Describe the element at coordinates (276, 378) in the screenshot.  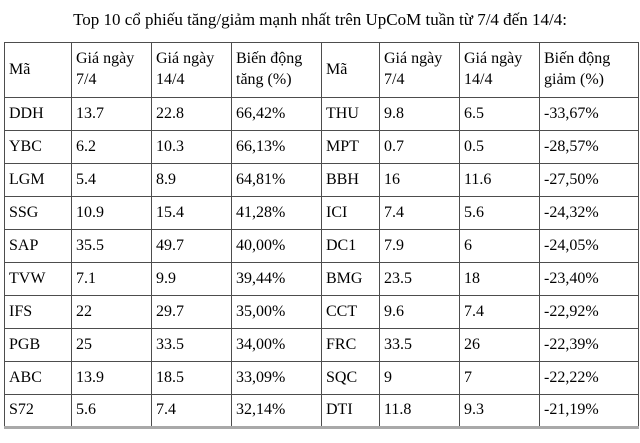
I see `change-up-cell: 33,09%` at that location.